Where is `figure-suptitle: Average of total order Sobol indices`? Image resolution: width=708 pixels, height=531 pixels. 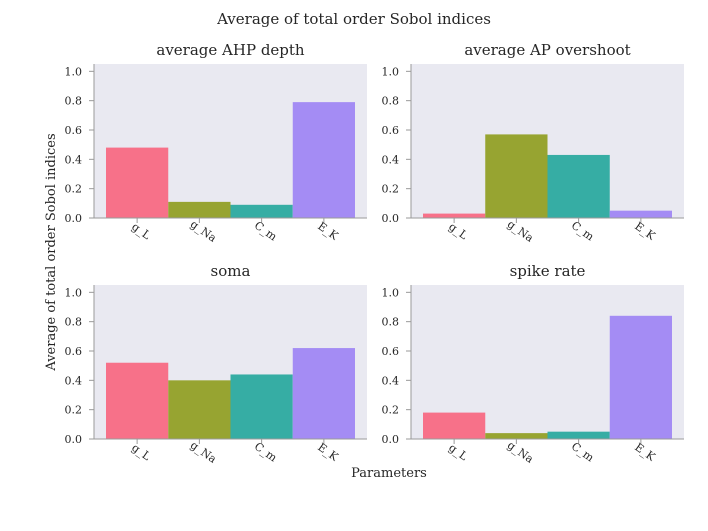 figure-suptitle: Average of total order Sobol indices is located at coordinates (353, 19).